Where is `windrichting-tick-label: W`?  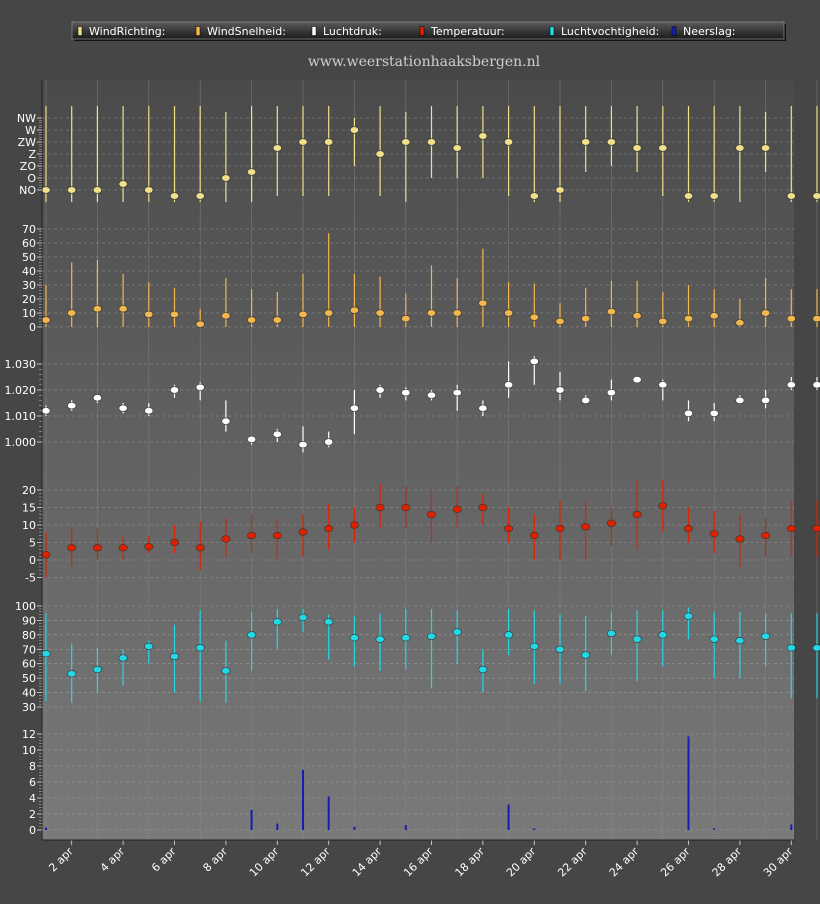 windrichting-tick-label: W is located at coordinates (30, 130).